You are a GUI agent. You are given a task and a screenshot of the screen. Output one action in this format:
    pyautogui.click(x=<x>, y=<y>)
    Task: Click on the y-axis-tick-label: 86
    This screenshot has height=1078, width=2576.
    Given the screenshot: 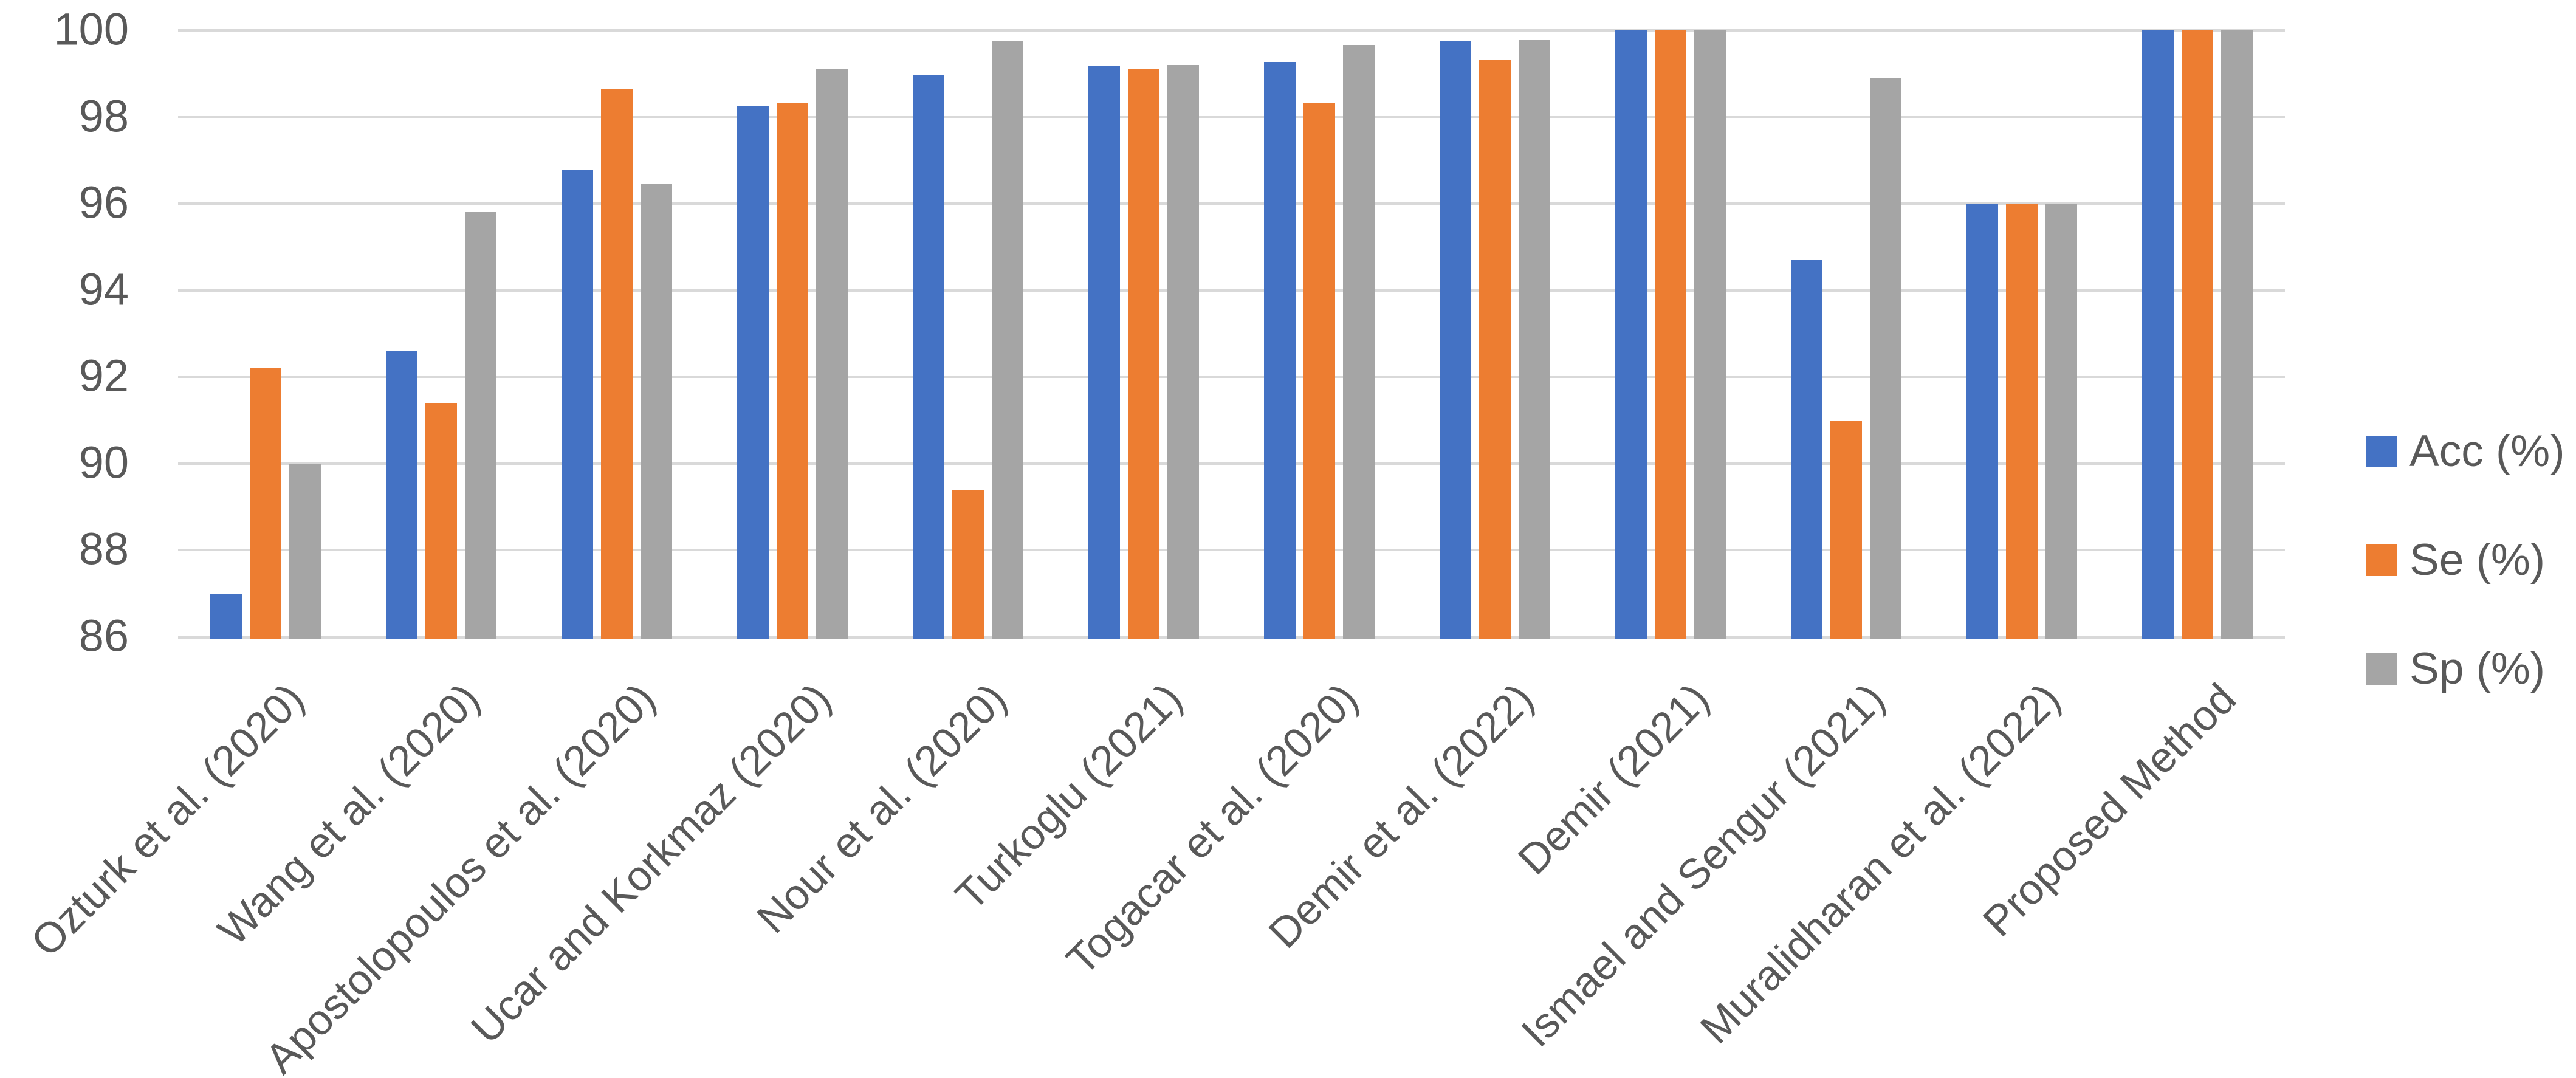 What is the action you would take?
    pyautogui.click(x=103, y=635)
    